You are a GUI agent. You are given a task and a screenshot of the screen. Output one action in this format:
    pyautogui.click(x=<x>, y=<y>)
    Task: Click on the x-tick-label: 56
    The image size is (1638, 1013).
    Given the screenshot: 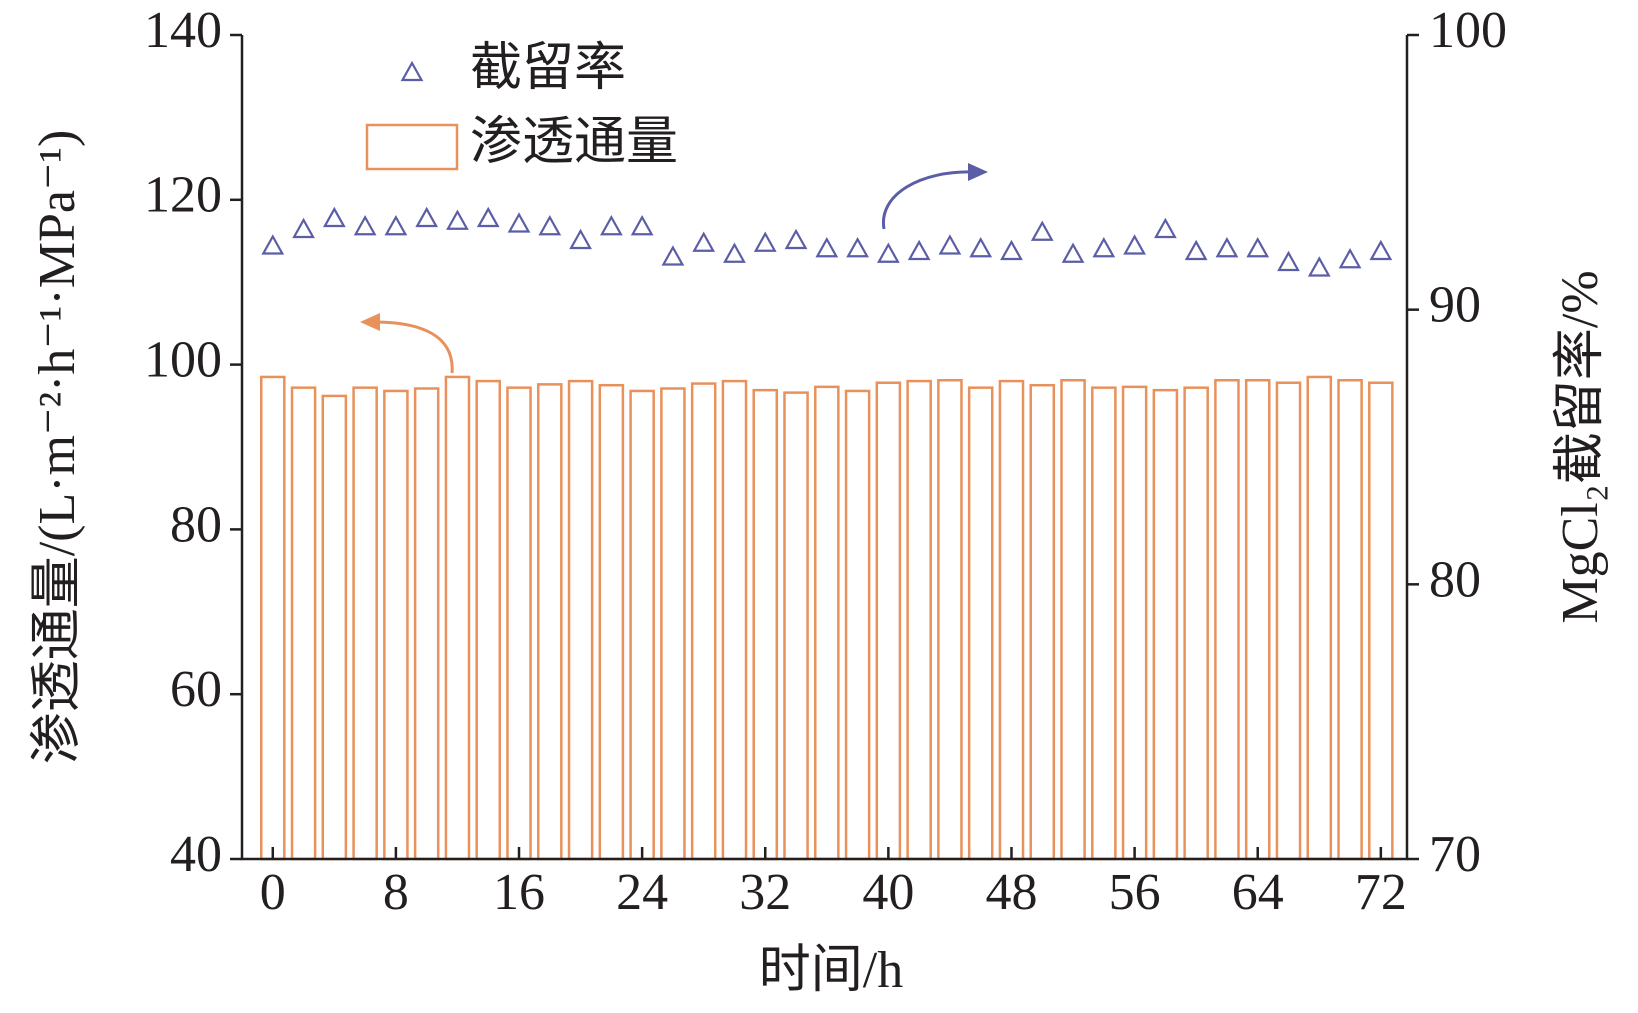 What is the action you would take?
    pyautogui.click(x=1135, y=892)
    